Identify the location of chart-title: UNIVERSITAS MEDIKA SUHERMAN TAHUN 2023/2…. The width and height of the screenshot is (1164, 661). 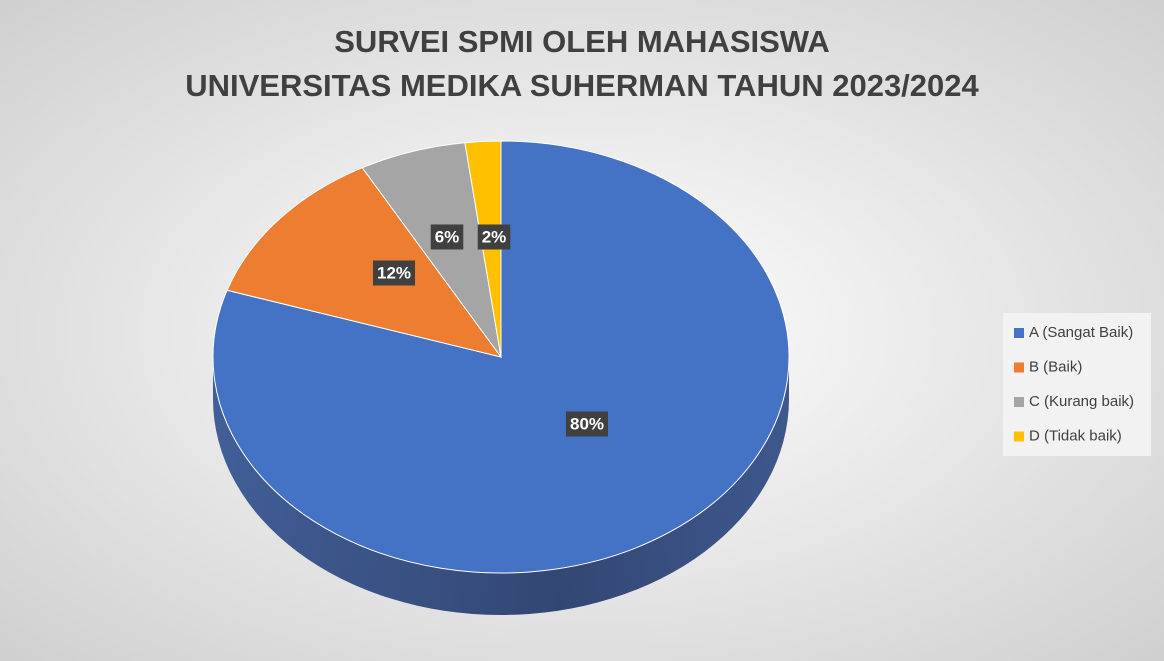
(582, 85).